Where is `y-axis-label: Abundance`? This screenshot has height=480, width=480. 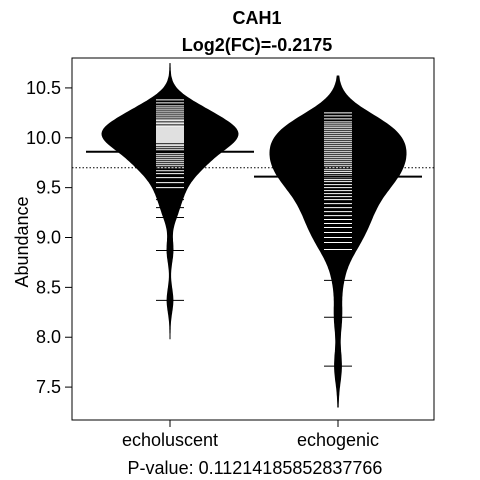
y-axis-label: Abundance is located at coordinates (22, 241).